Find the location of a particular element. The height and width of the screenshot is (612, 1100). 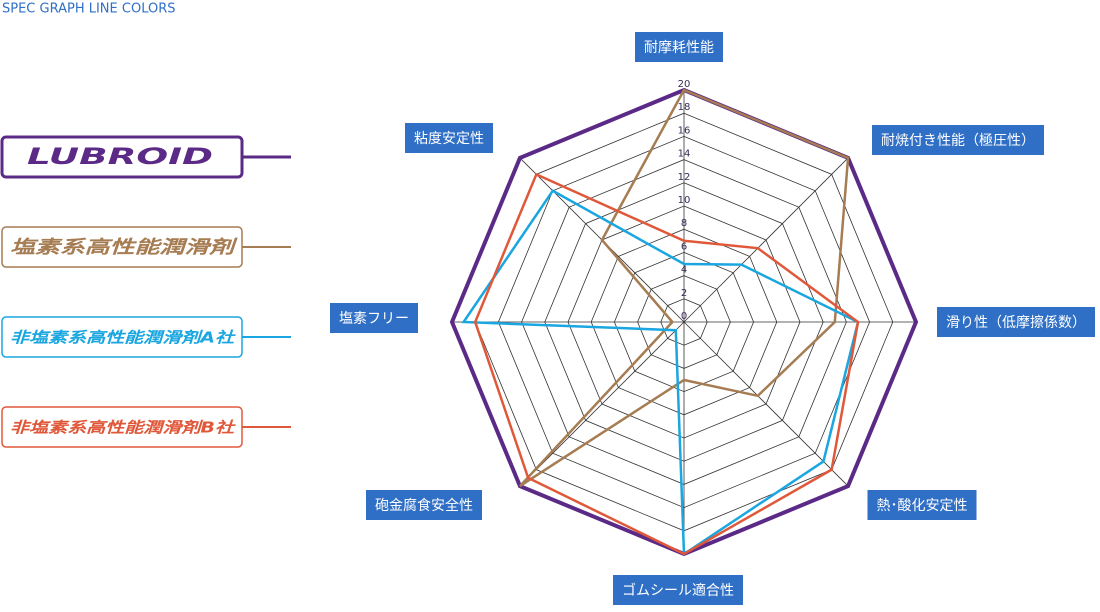

legend-label: 非塩素系高性能潤滑剤A社 is located at coordinates (123, 338).